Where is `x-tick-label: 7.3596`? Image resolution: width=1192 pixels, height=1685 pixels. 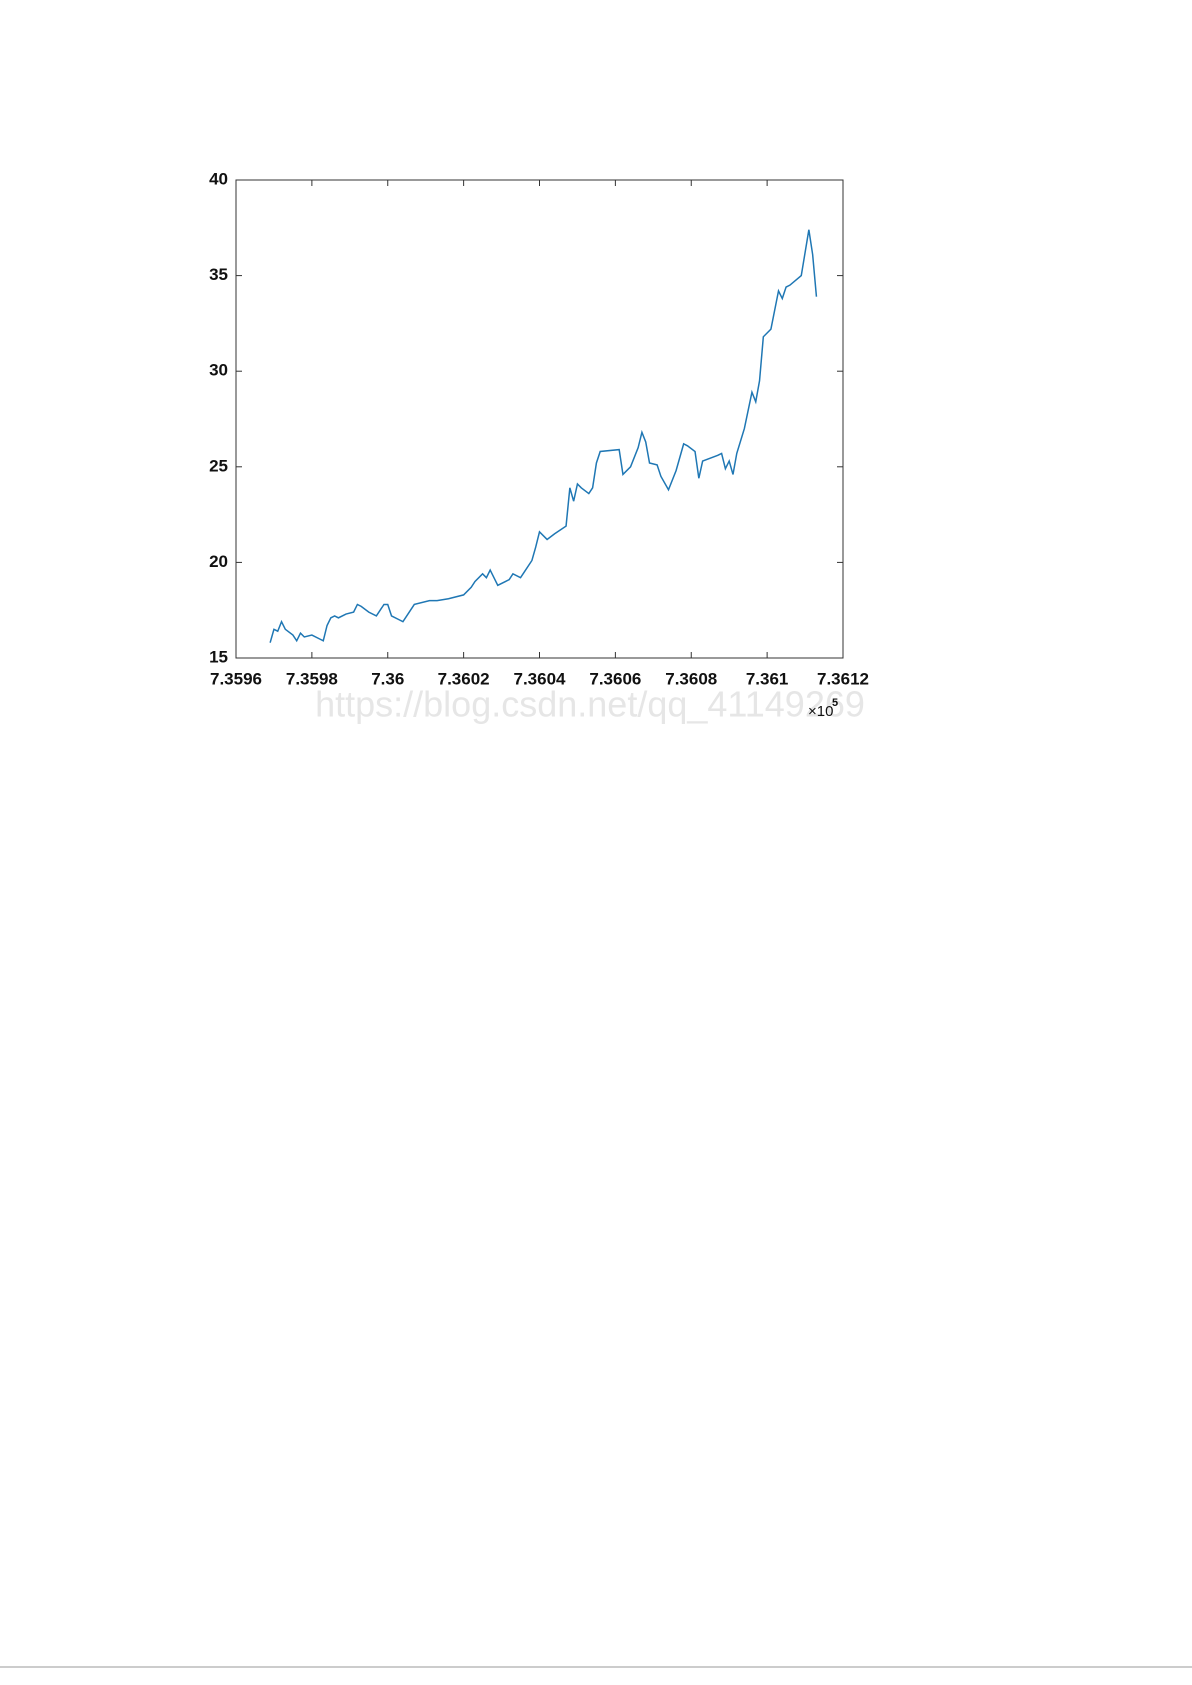
x-tick-label: 7.3596 is located at coordinates (236, 678).